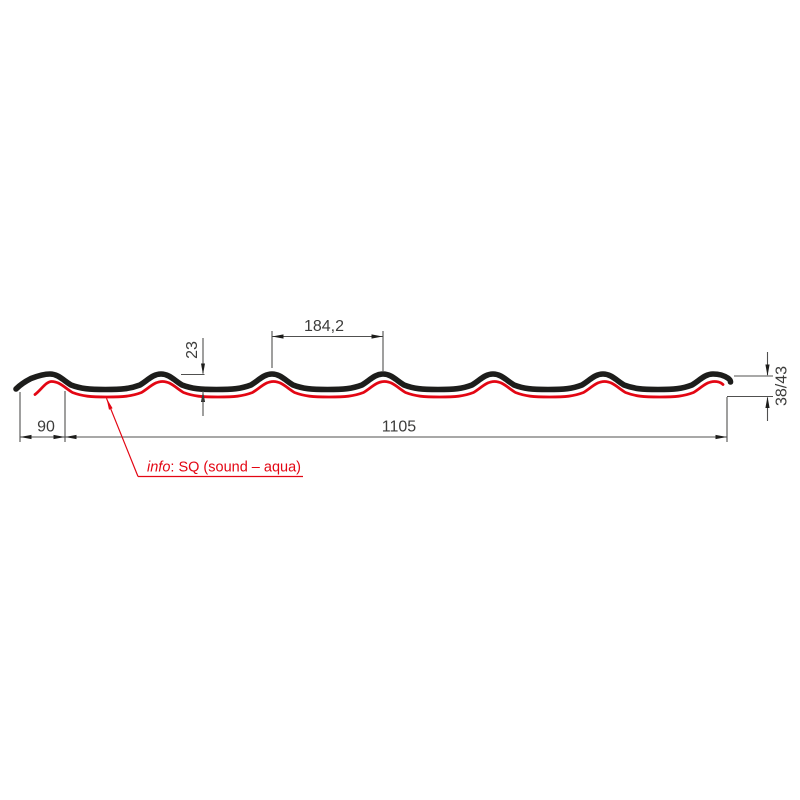  Describe the element at coordinates (204, 438) in the screenshot. I see `info-leader: info: SQ (sound – aqua)` at that location.